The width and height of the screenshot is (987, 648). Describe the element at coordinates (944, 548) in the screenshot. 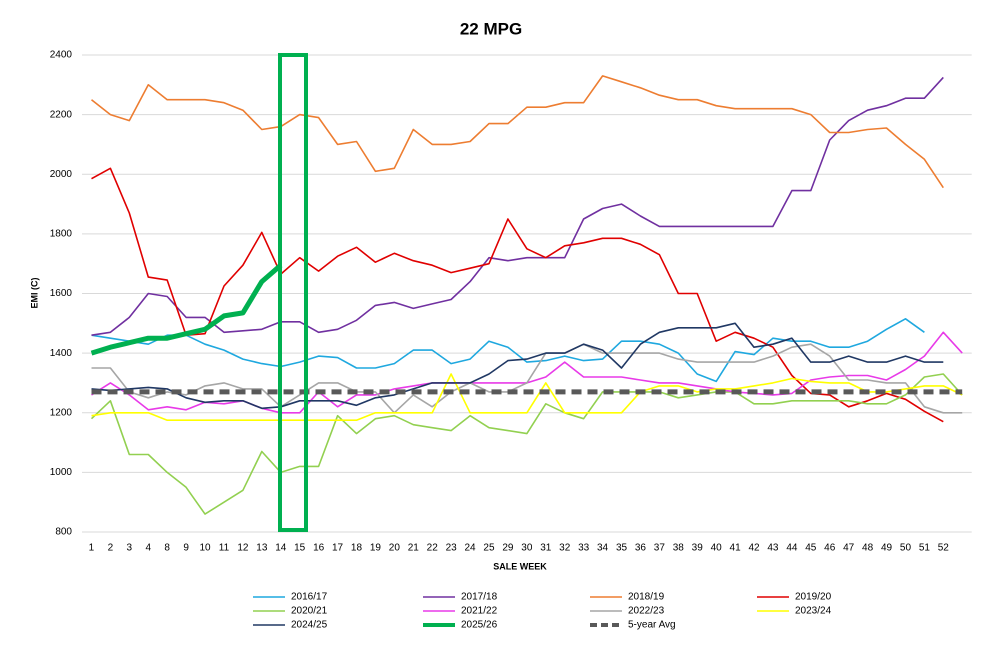

I see `x-tick-label: 52` at that location.